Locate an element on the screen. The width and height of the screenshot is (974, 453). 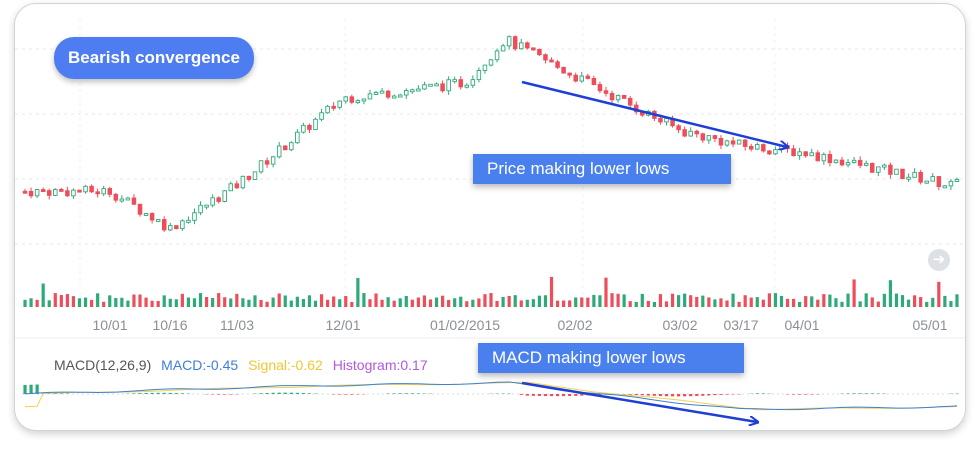
chevron-right-icon: ➜ is located at coordinates (939, 260).